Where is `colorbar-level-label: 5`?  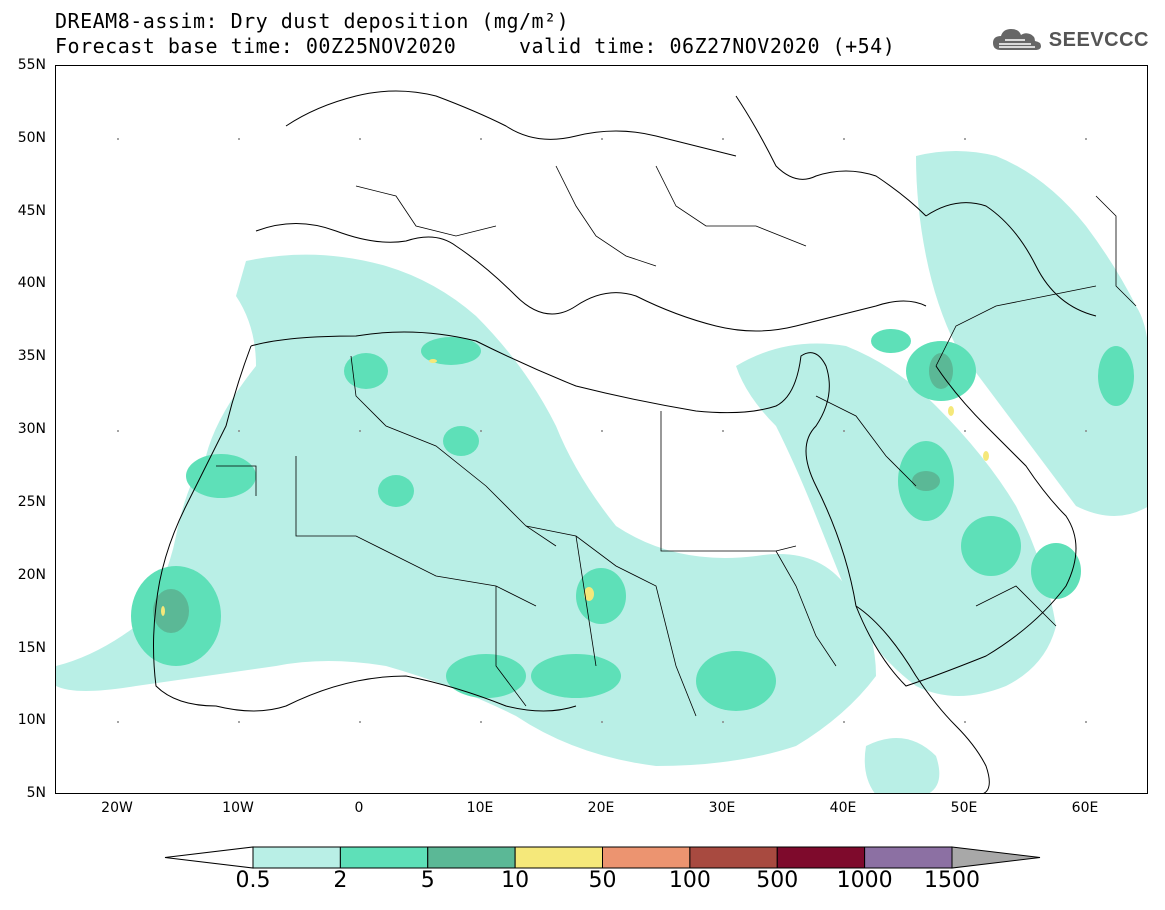
colorbar-level-label: 5 is located at coordinates (427, 880).